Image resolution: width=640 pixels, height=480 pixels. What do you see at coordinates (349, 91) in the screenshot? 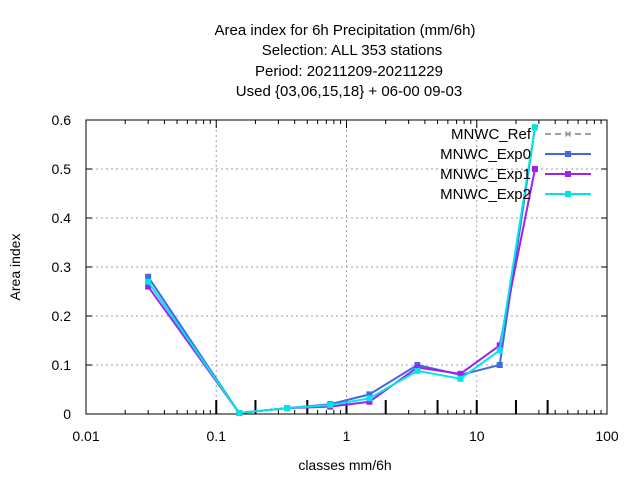
I see `chart-title-line-4: Used {03,06,15,18} + 06-00 09-03` at bounding box center [349, 91].